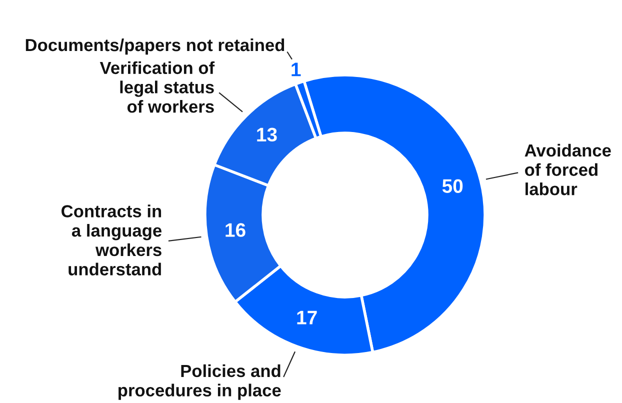  What do you see at coordinates (296, 69) in the screenshot?
I see `data-label: 1` at bounding box center [296, 69].